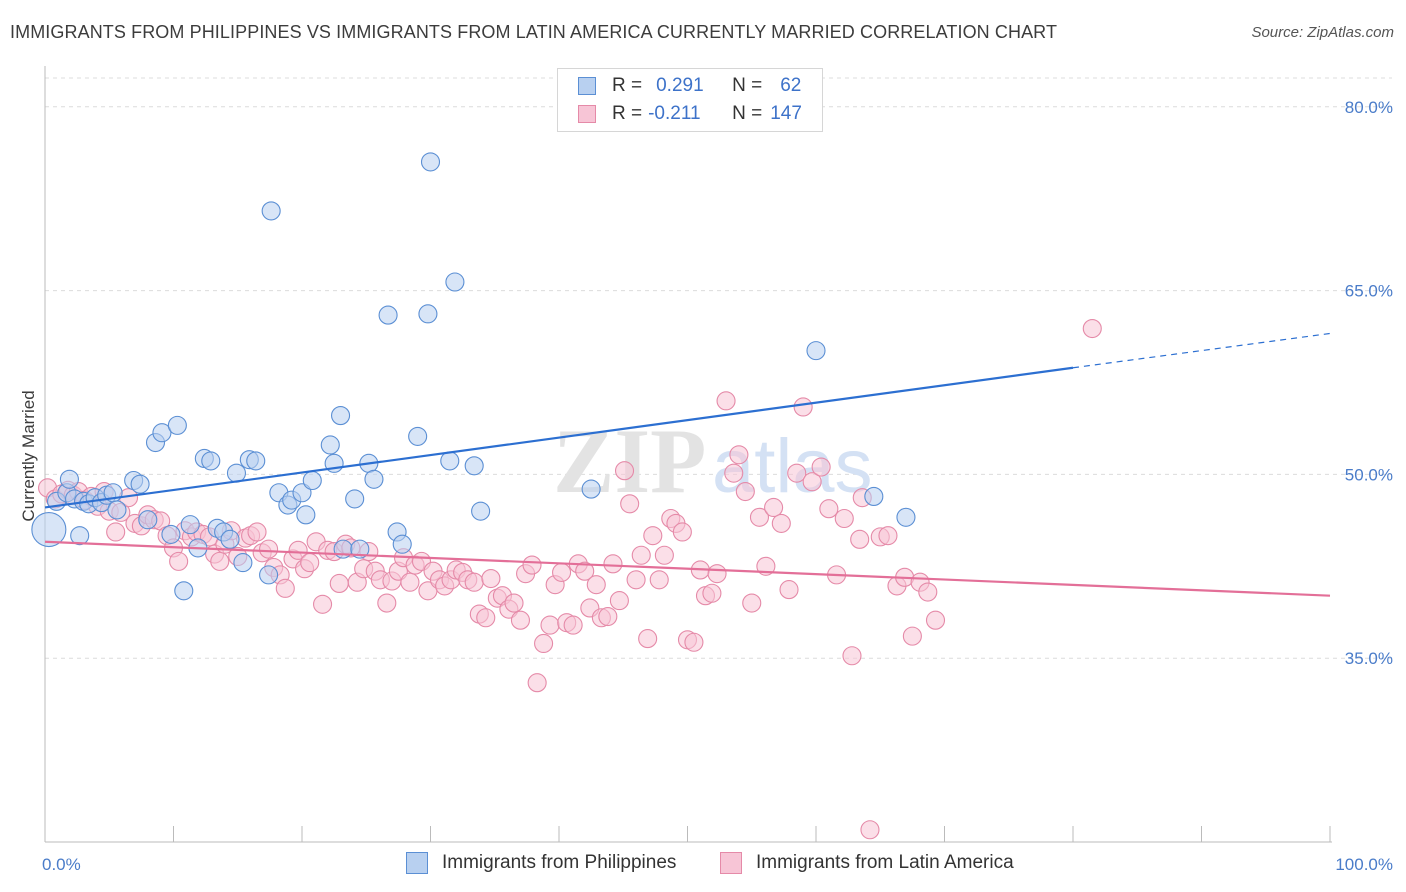 The width and height of the screenshot is (1406, 892). I want to click on y-tick-label: 80.0%, so click(1369, 107).